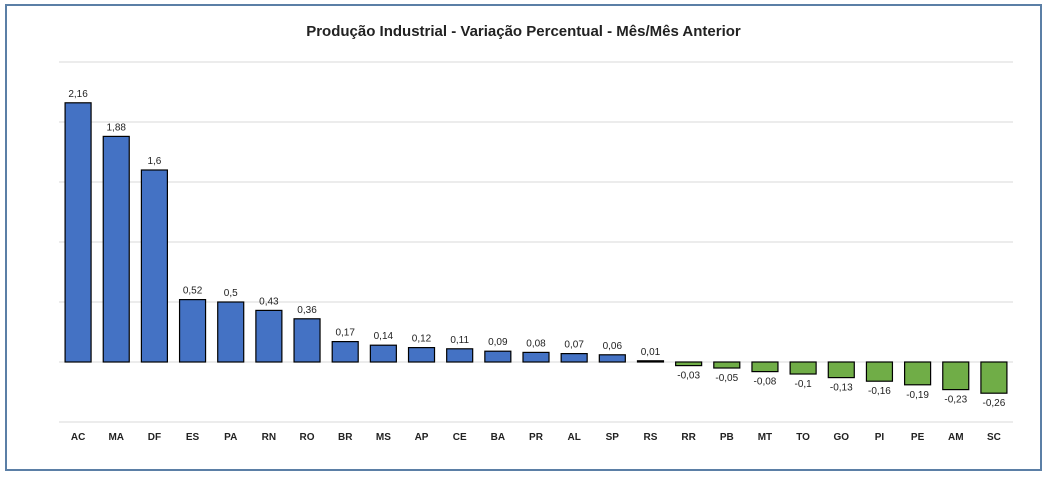 The height and width of the screenshot is (479, 1051). I want to click on data-label-ac: 2,16, so click(78, 94).